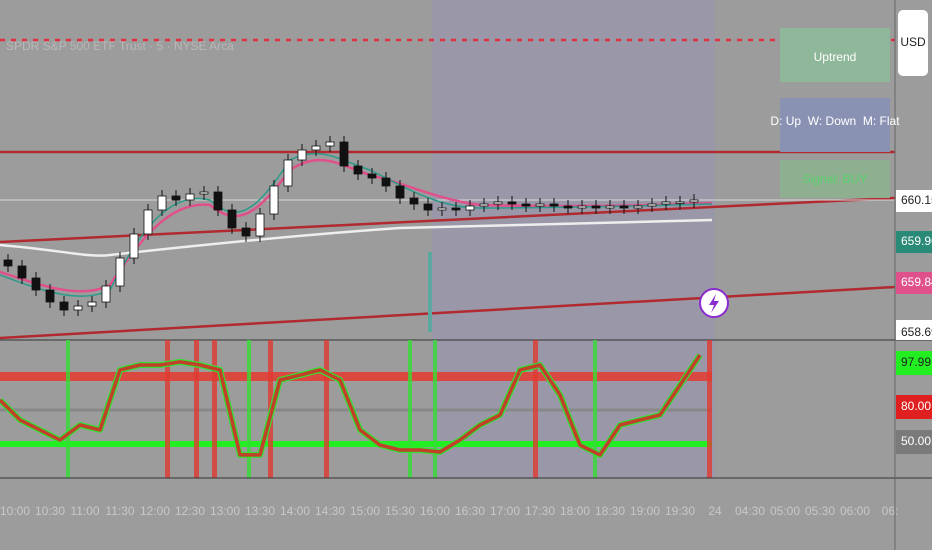 This screenshot has width=932, height=550. What do you see at coordinates (430, 292) in the screenshot?
I see `volume-bar` at bounding box center [430, 292].